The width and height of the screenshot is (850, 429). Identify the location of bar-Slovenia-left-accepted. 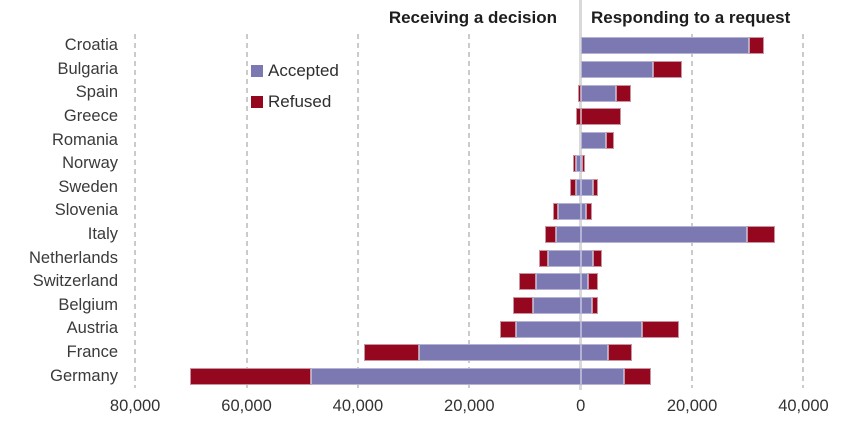
(569, 211).